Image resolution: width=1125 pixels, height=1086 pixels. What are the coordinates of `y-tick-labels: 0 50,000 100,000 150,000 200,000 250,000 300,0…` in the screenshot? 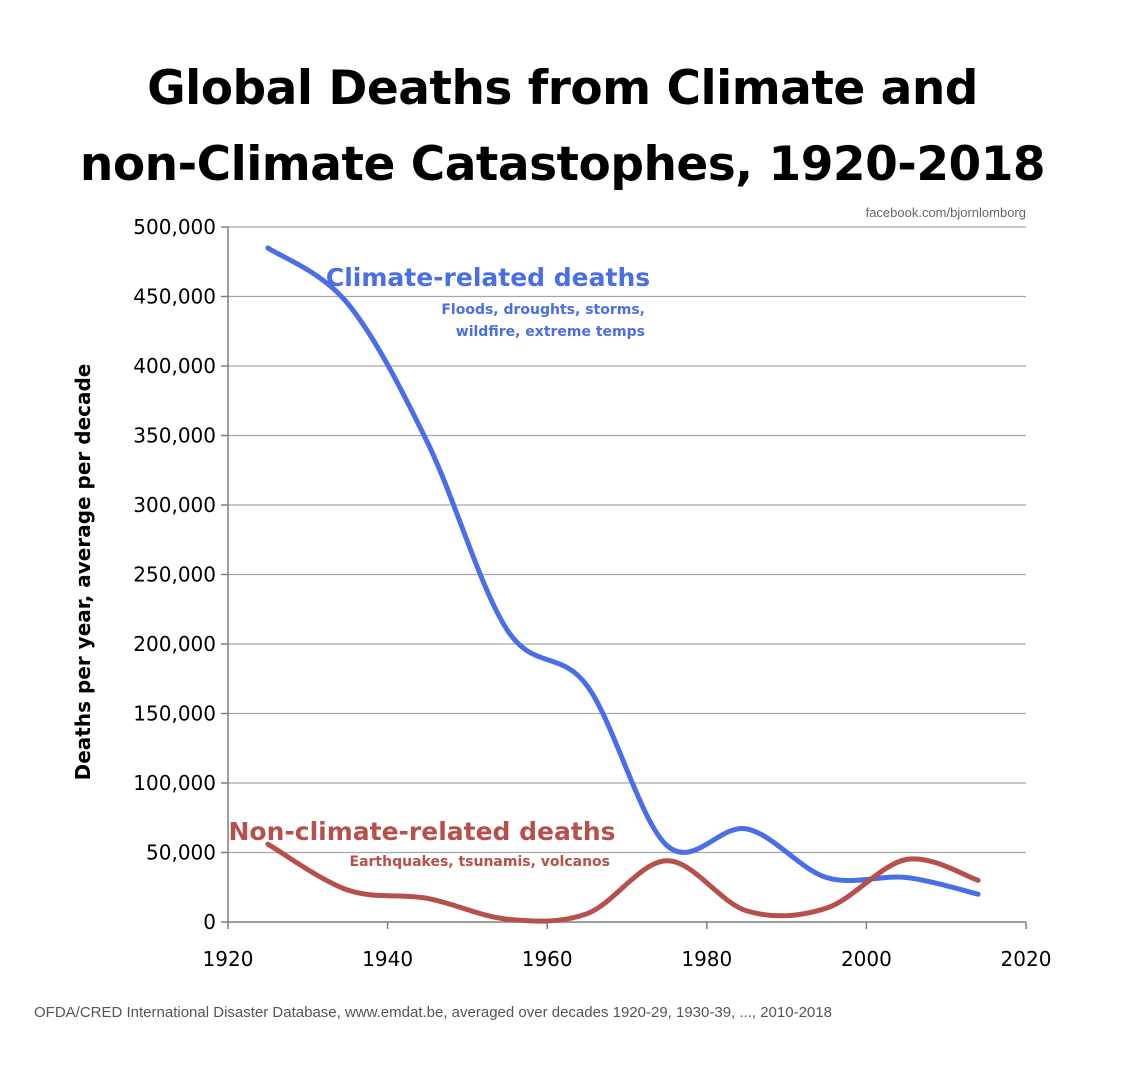 It's located at (174, 574).